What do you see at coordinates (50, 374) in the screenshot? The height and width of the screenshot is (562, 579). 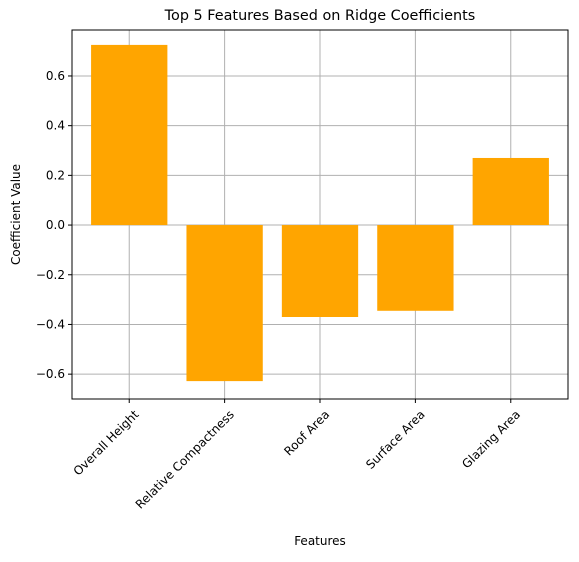 I see `y-tick-label: −0.6` at bounding box center [50, 374].